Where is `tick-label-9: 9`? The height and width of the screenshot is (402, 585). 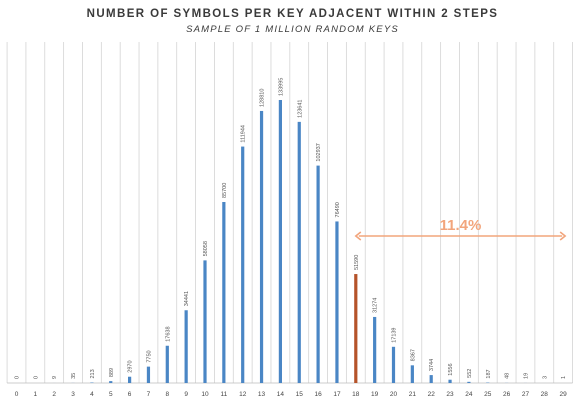
tick-label-9: 9 is located at coordinates (186, 394).